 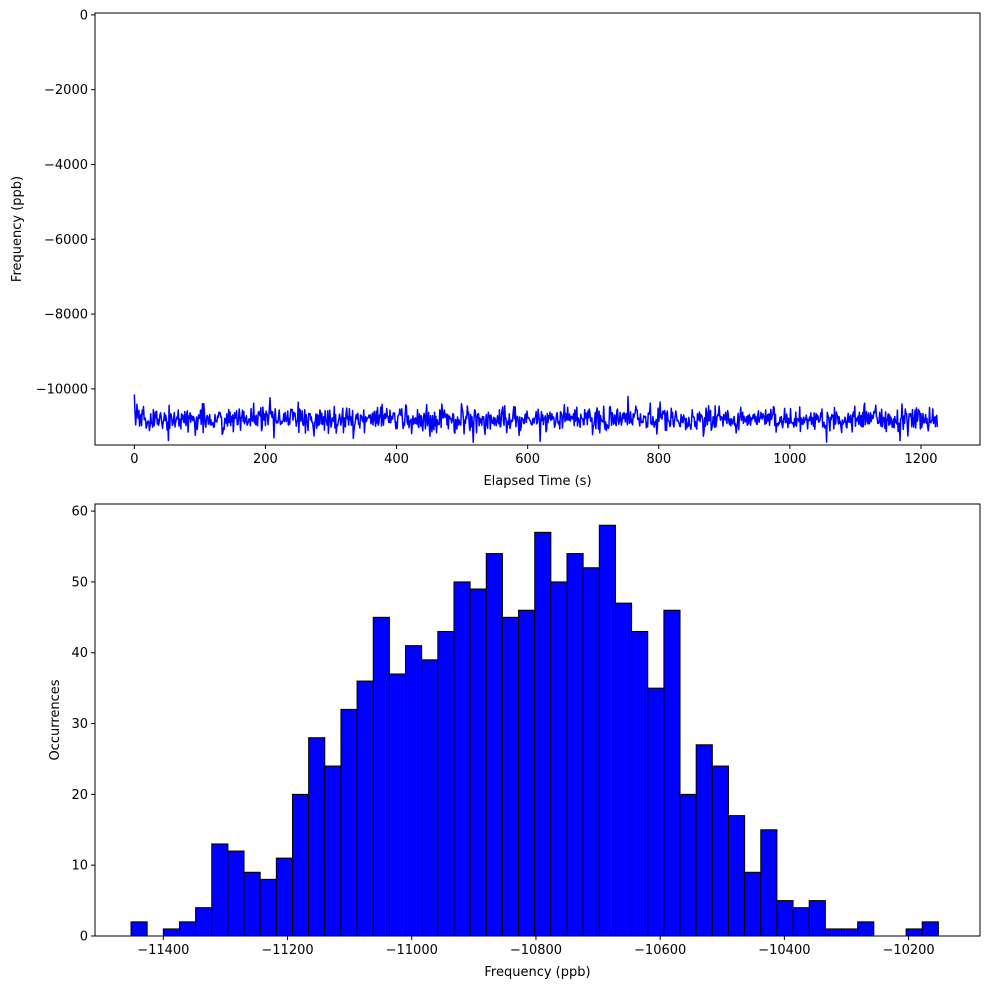 I want to click on histogram-x-tick-label: −11200, so click(x=287, y=950).